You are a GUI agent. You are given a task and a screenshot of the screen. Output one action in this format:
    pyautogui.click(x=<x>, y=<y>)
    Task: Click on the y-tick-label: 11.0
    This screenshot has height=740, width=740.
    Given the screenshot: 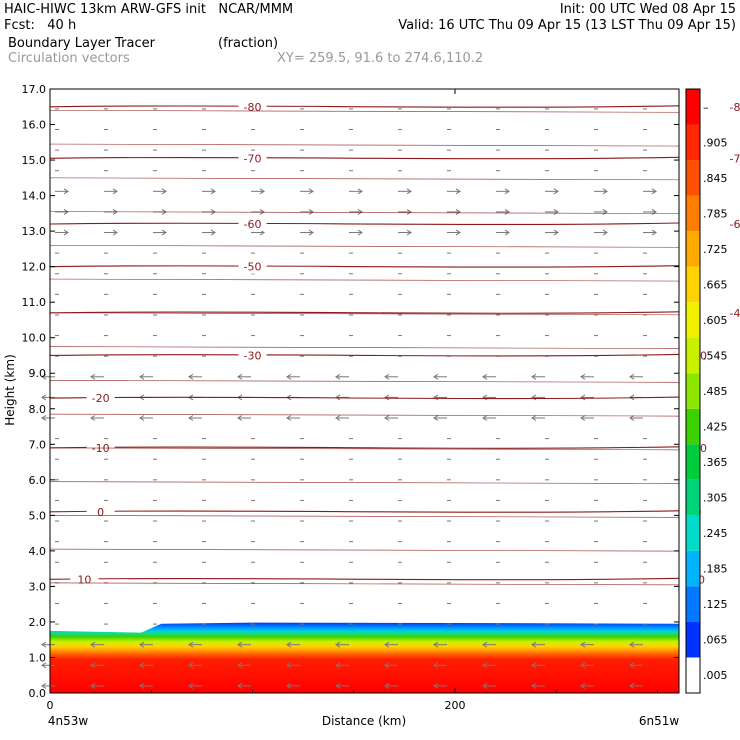 What is the action you would take?
    pyautogui.click(x=34, y=302)
    